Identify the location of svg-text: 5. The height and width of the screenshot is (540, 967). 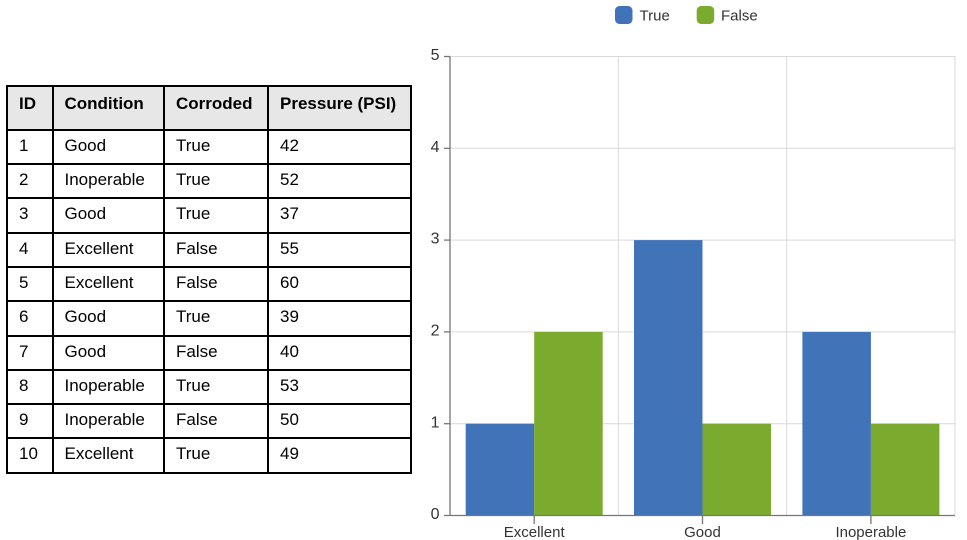
(435, 55).